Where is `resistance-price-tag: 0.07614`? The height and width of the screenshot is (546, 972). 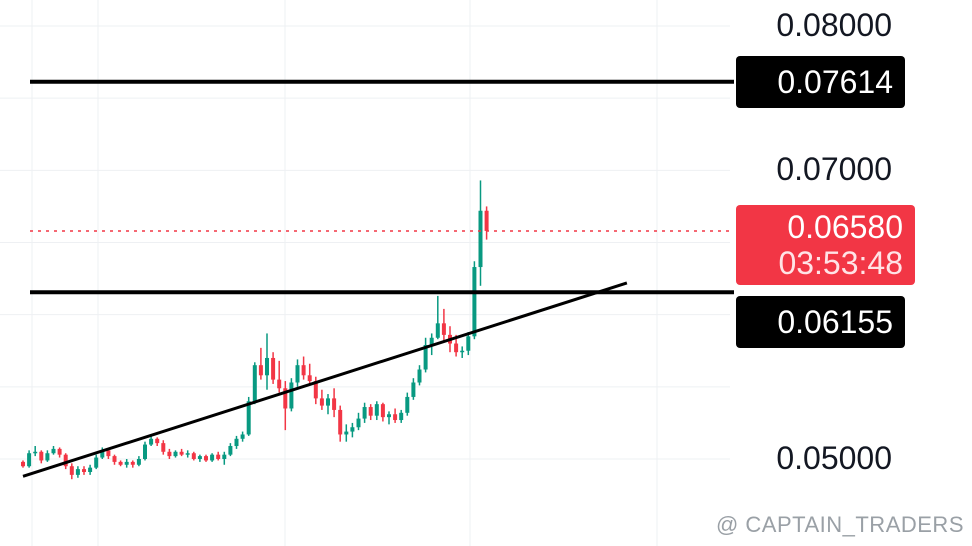
resistance-price-tag: 0.07614 is located at coordinates (820, 81).